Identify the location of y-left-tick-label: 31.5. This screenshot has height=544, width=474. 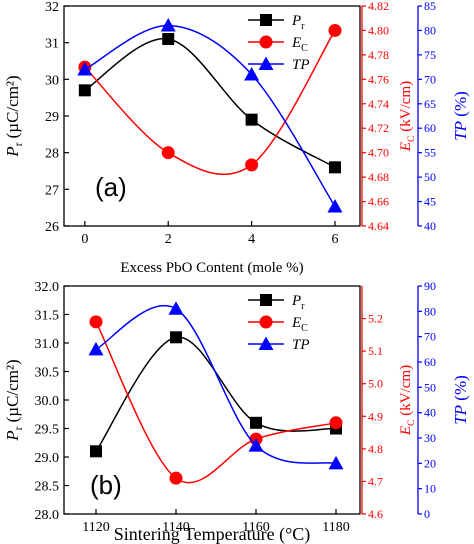
(47, 316).